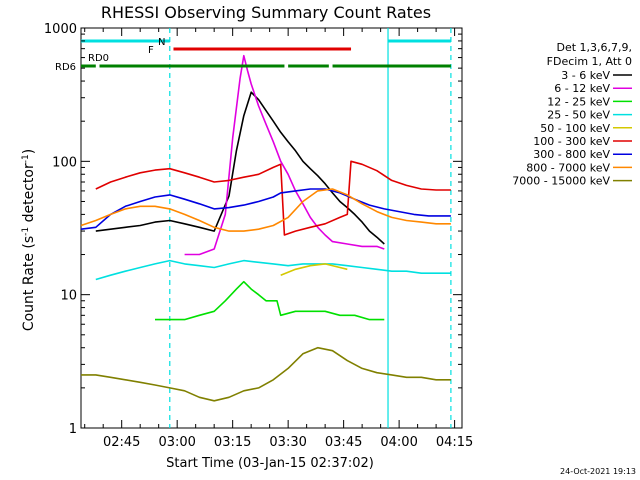 The height and width of the screenshot is (480, 640). I want to click on legend-label-0: 3 - 6 keV, so click(585, 75).